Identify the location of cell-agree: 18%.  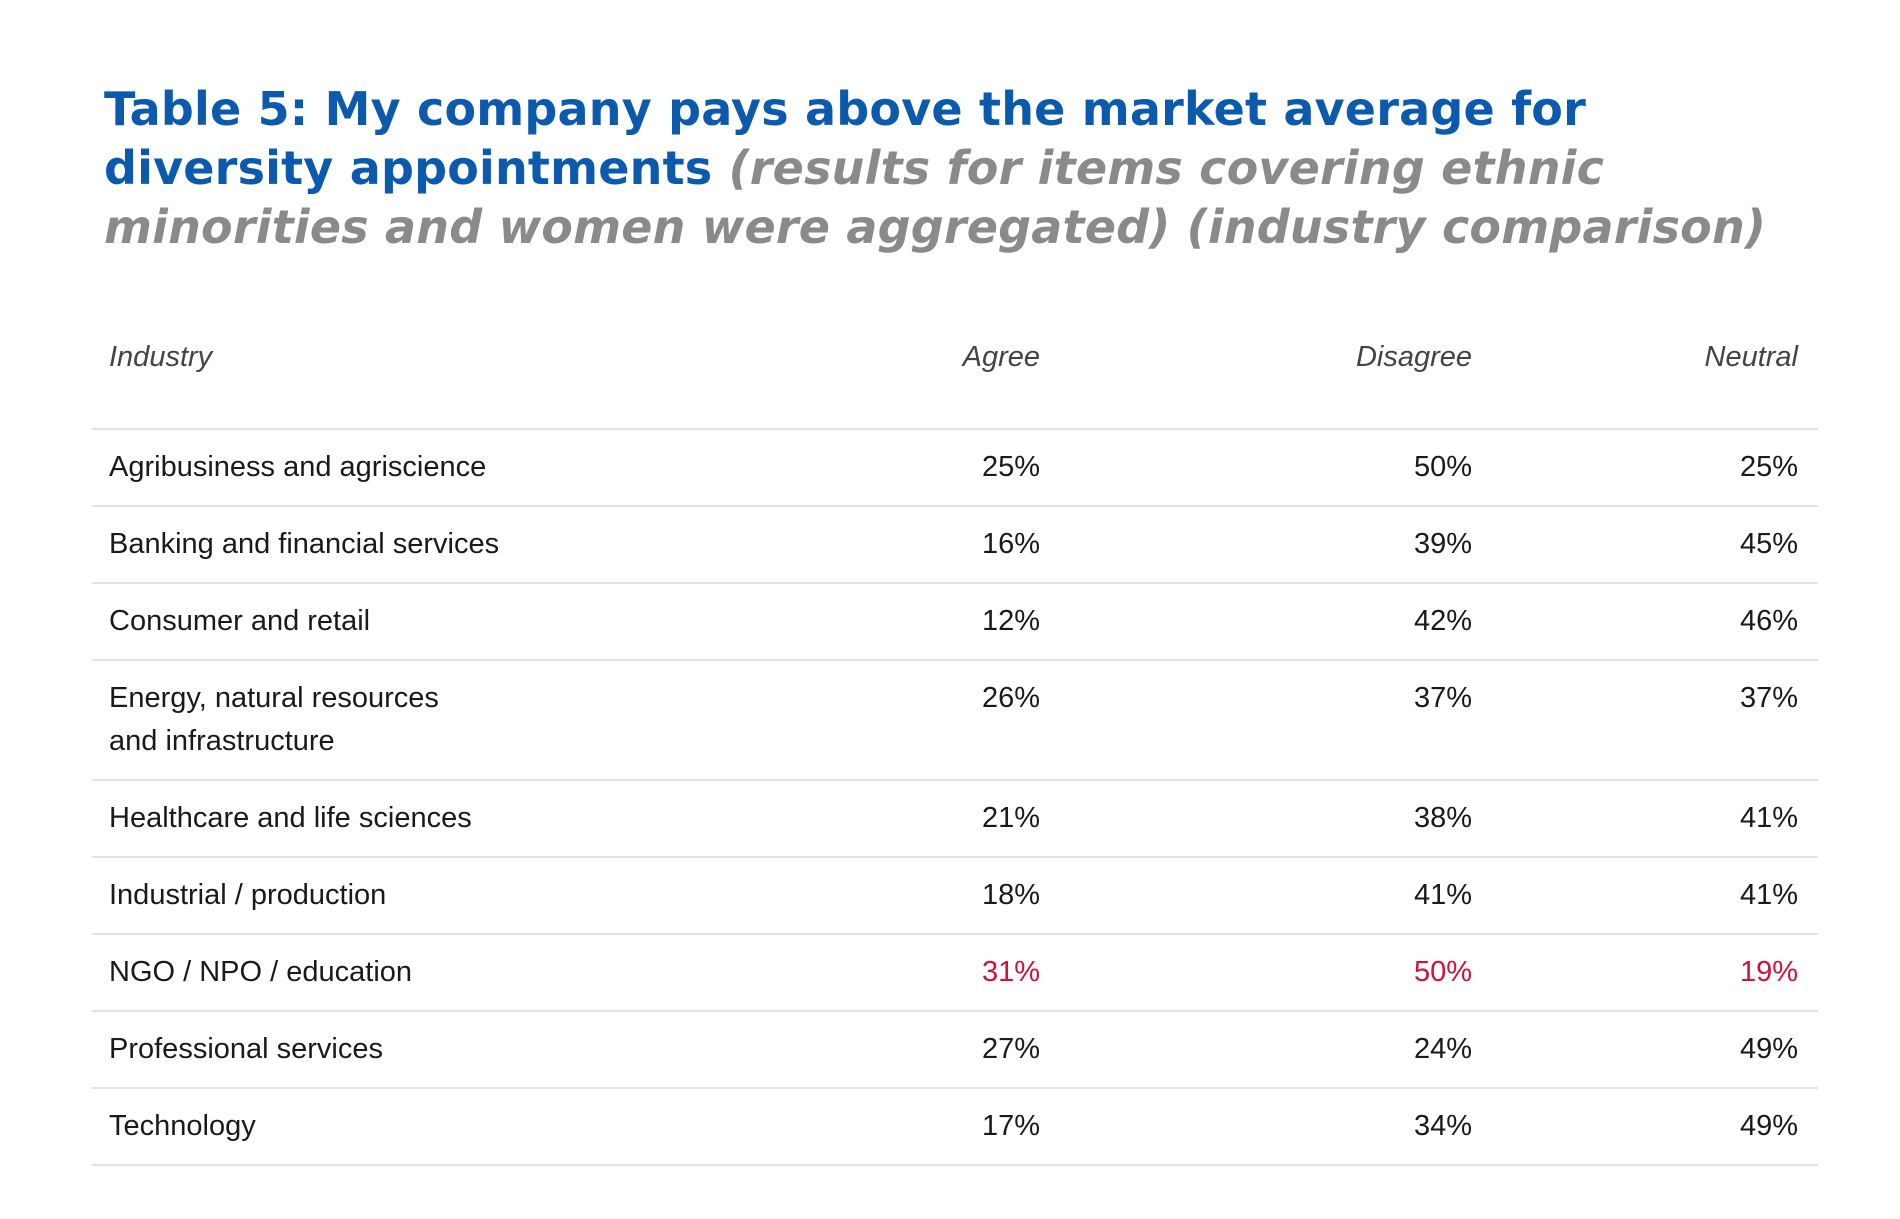
(851, 896).